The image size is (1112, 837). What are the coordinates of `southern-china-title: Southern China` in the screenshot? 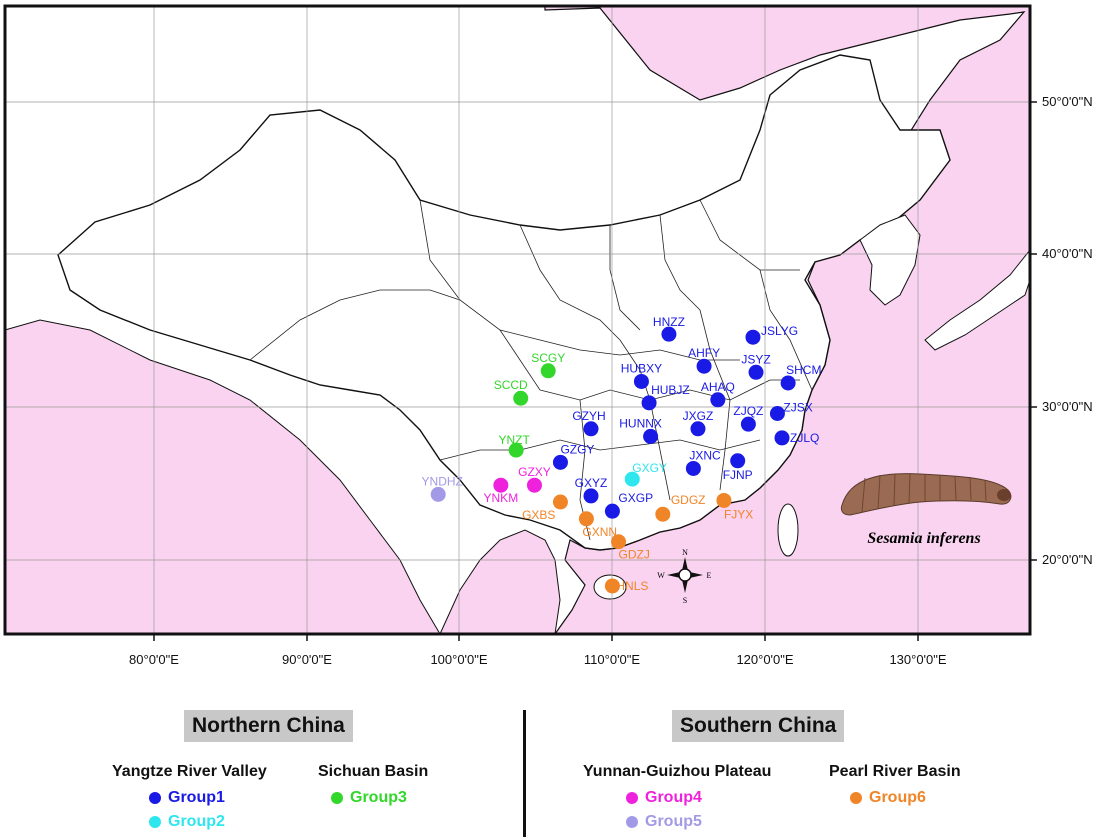 It's located at (758, 726).